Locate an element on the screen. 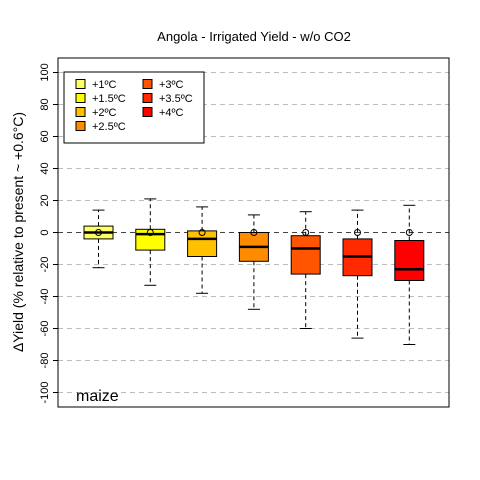  crop-annotation: maize is located at coordinates (97, 396).